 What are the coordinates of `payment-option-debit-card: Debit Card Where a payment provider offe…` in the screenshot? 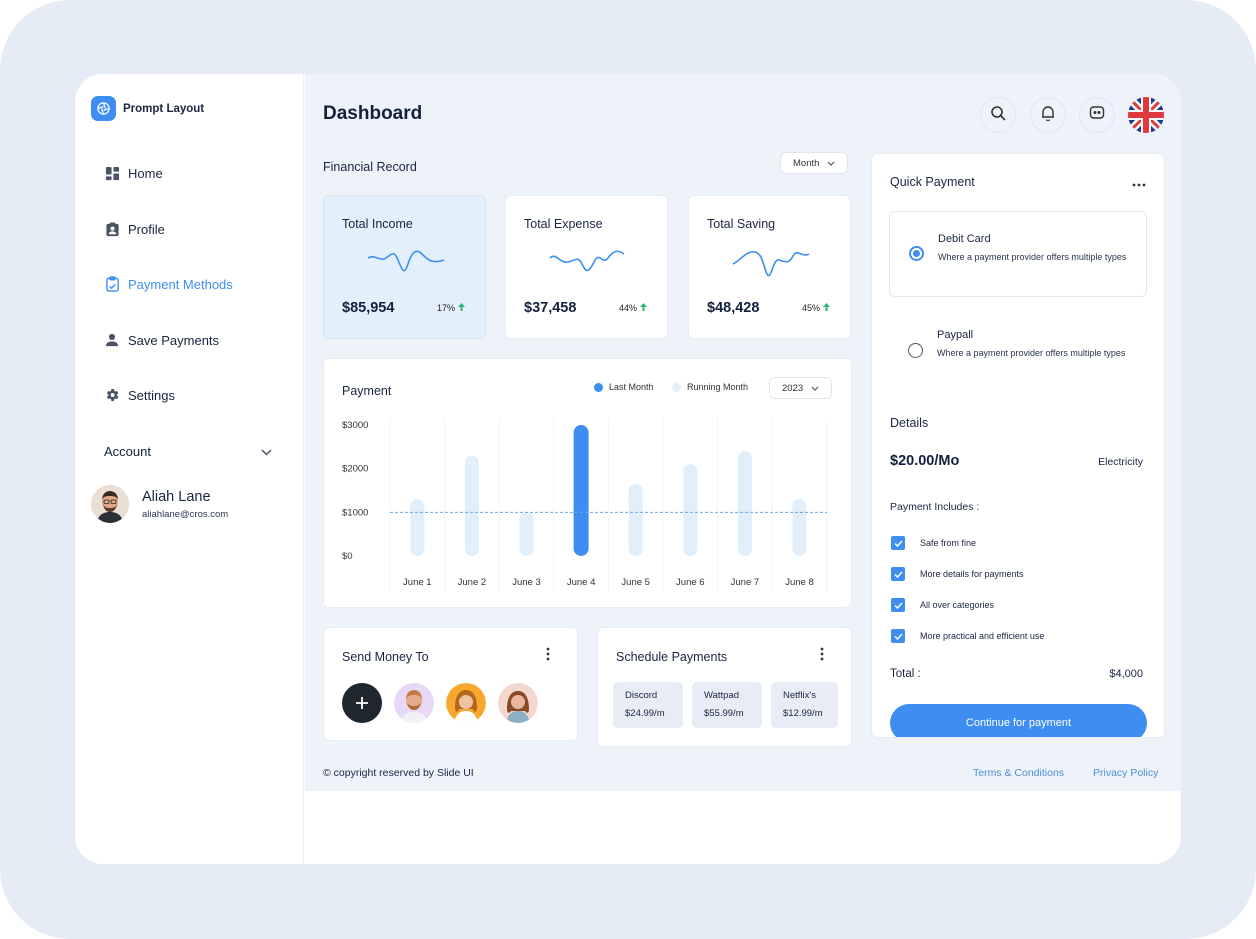 It's located at (1018, 254).